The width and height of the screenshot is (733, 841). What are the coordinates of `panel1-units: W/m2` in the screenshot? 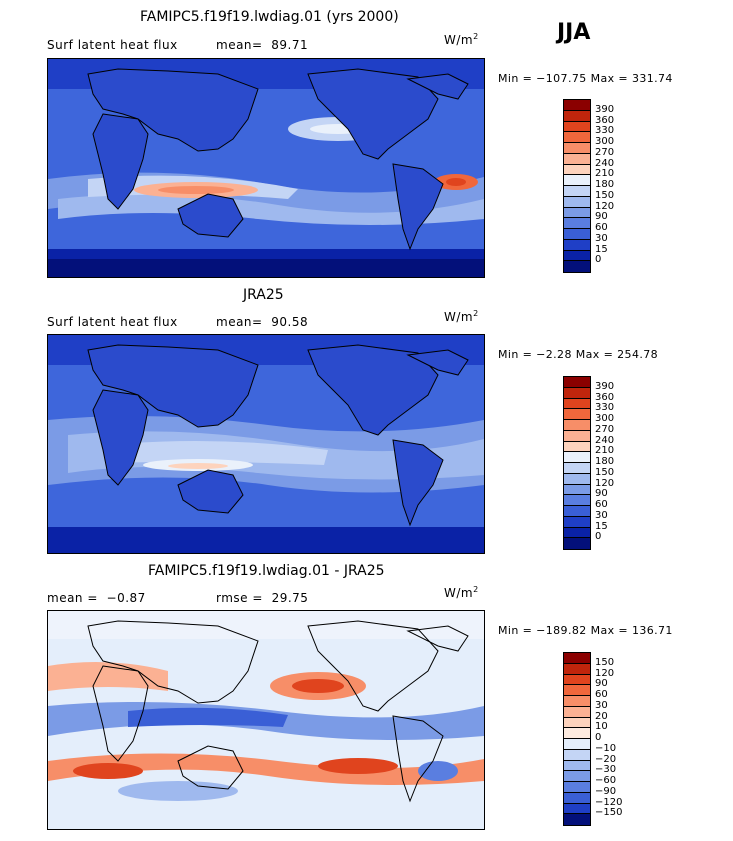 It's located at (461, 39).